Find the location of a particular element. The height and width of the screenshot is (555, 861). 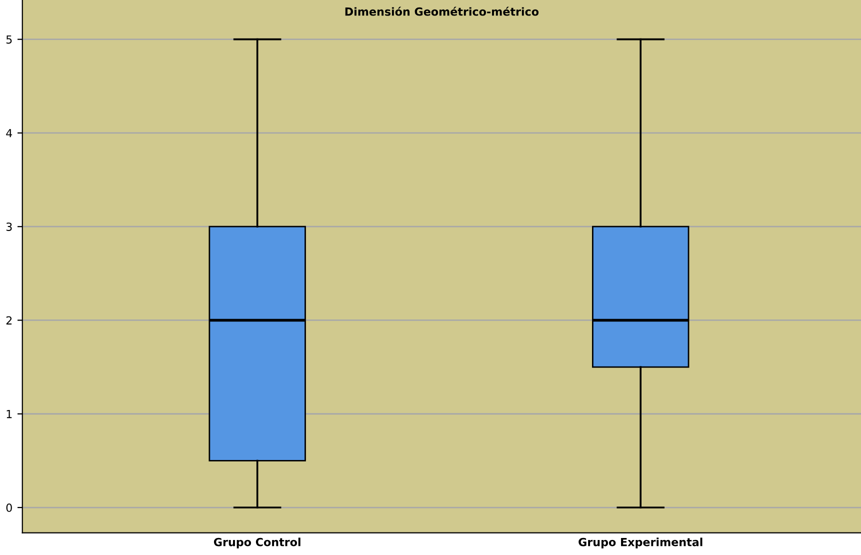

x-tick-label: Grupo Experimental is located at coordinates (640, 543).